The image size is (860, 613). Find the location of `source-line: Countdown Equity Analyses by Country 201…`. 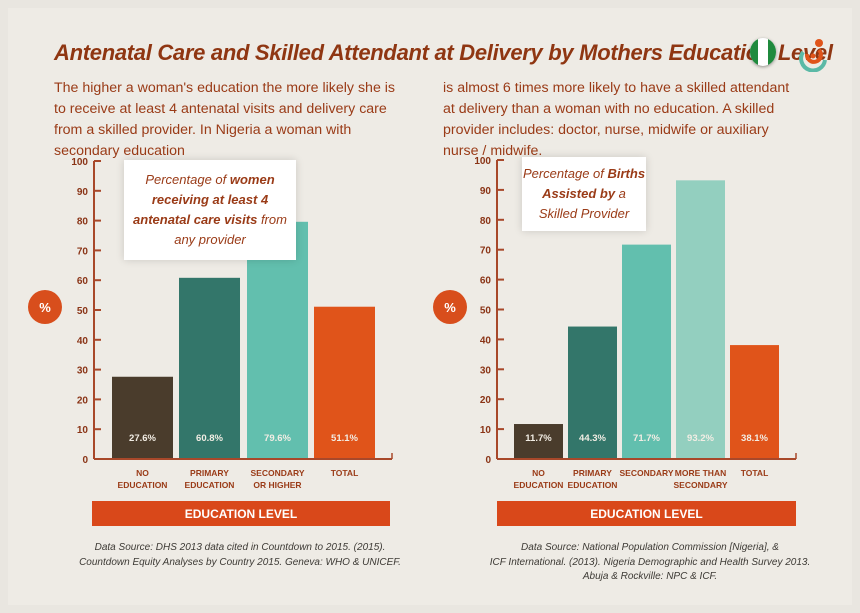

source-line: Countdown Equity Analyses by Country 201… is located at coordinates (240, 562).